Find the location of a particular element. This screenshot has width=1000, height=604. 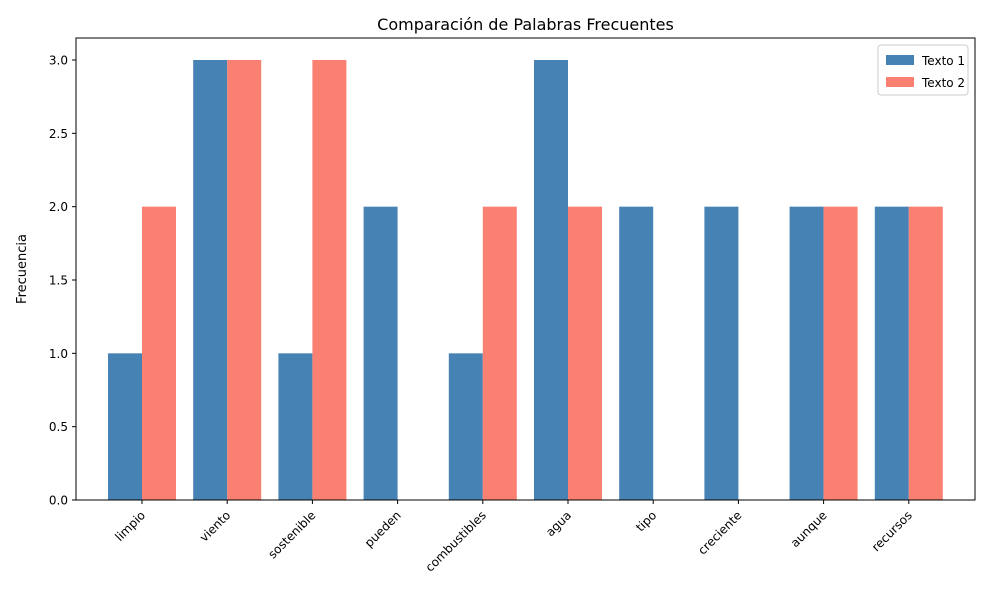

y-tick-label: 0.5 is located at coordinates (58, 427).